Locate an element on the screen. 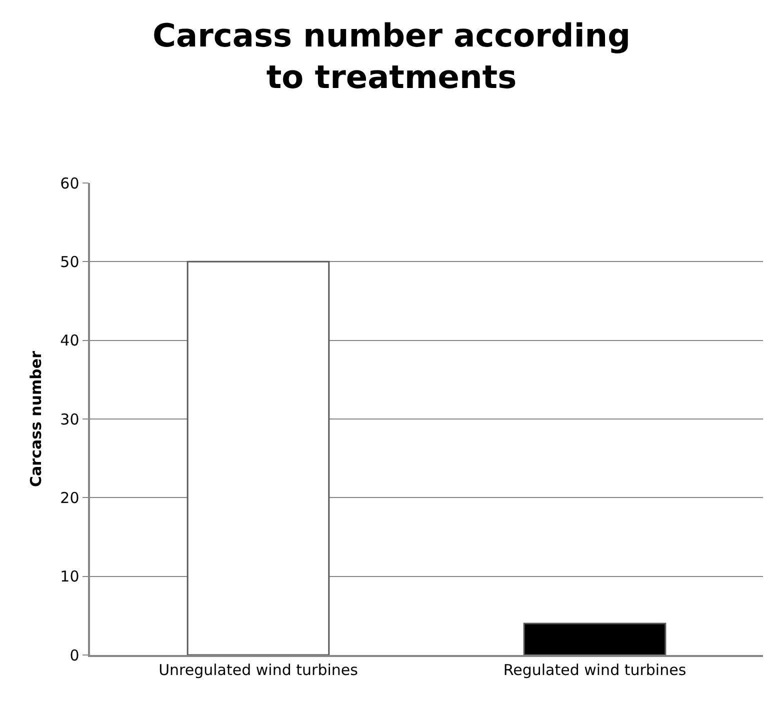 The height and width of the screenshot is (715, 783). y-axis-title: Carcass number is located at coordinates (35, 418).